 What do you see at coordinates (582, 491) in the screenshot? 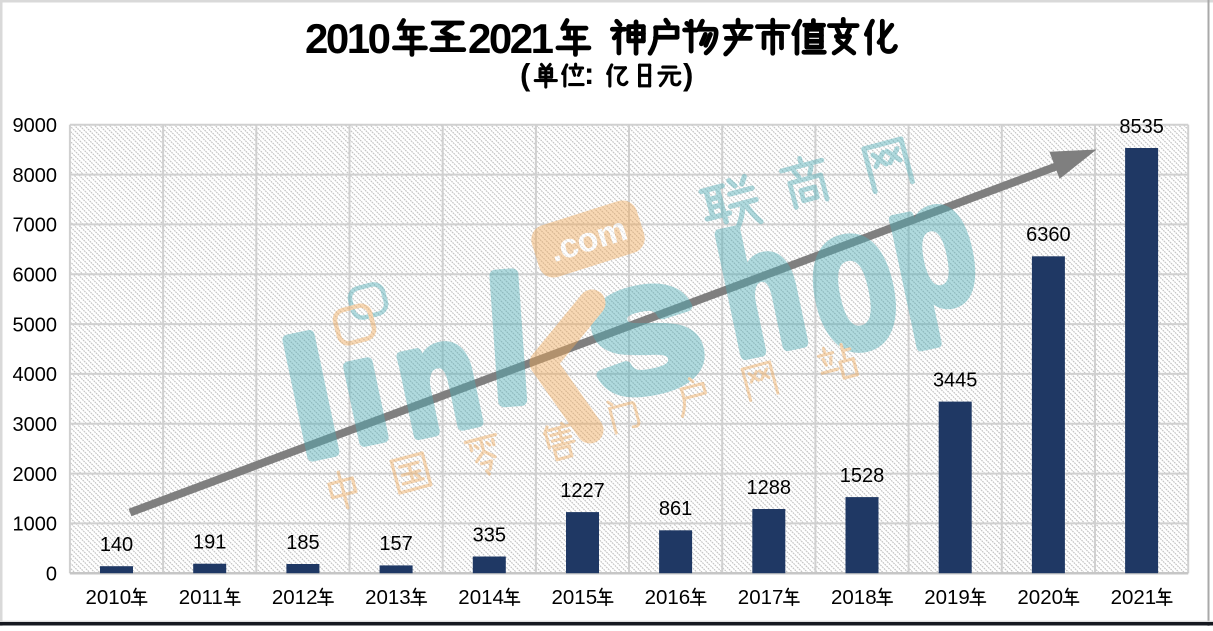
I see `svg-text: 1227` at bounding box center [582, 491].